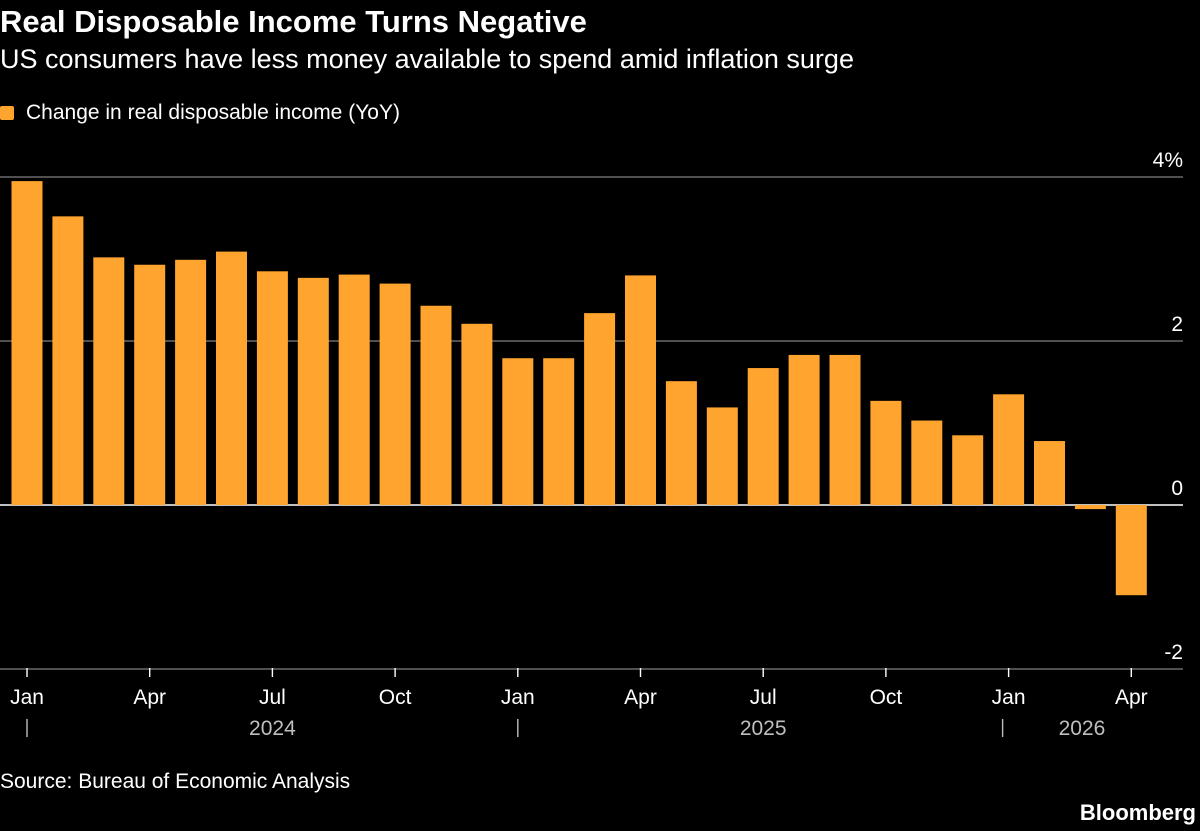 The image size is (1200, 831). What do you see at coordinates (1137, 812) in the screenshot?
I see `brand-logo: Bloomberg` at bounding box center [1137, 812].